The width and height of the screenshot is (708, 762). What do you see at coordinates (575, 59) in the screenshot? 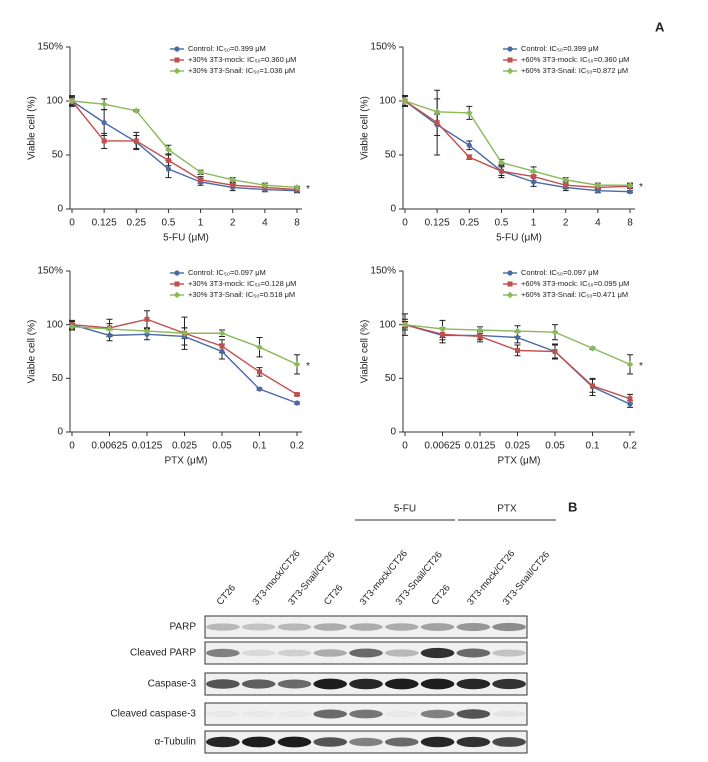
I see `legend-label: +60% 3T3-mock: IC₅₀=0.360 μM` at bounding box center [575, 59].